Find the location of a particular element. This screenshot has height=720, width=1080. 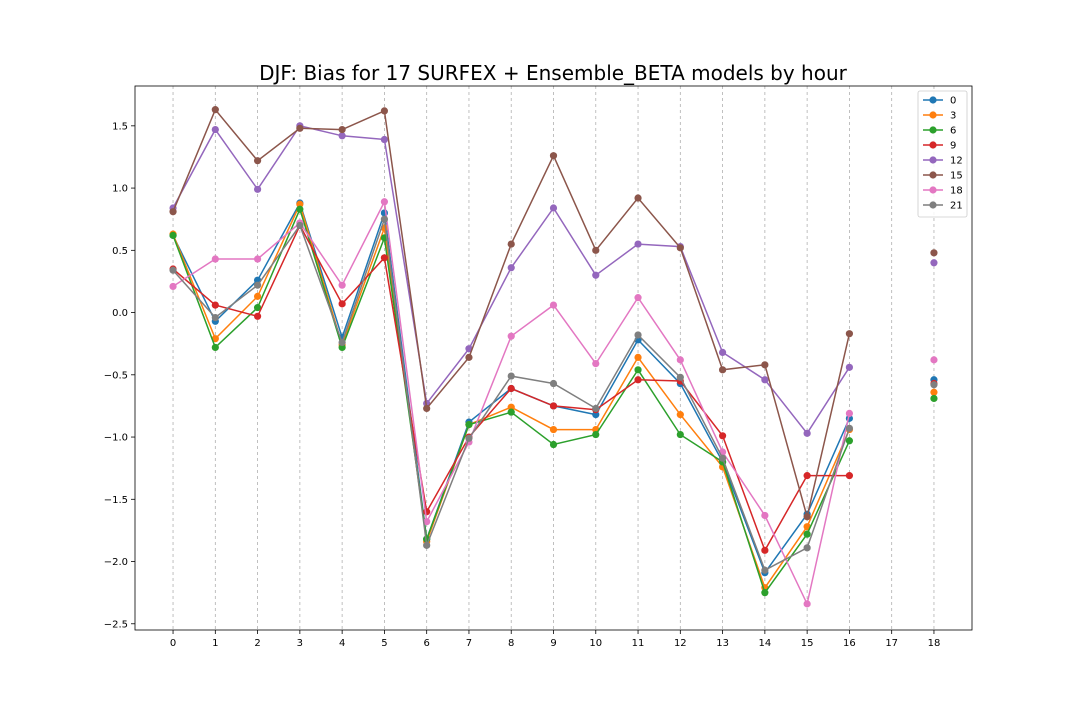

x-tick-label: 2 is located at coordinates (257, 643).